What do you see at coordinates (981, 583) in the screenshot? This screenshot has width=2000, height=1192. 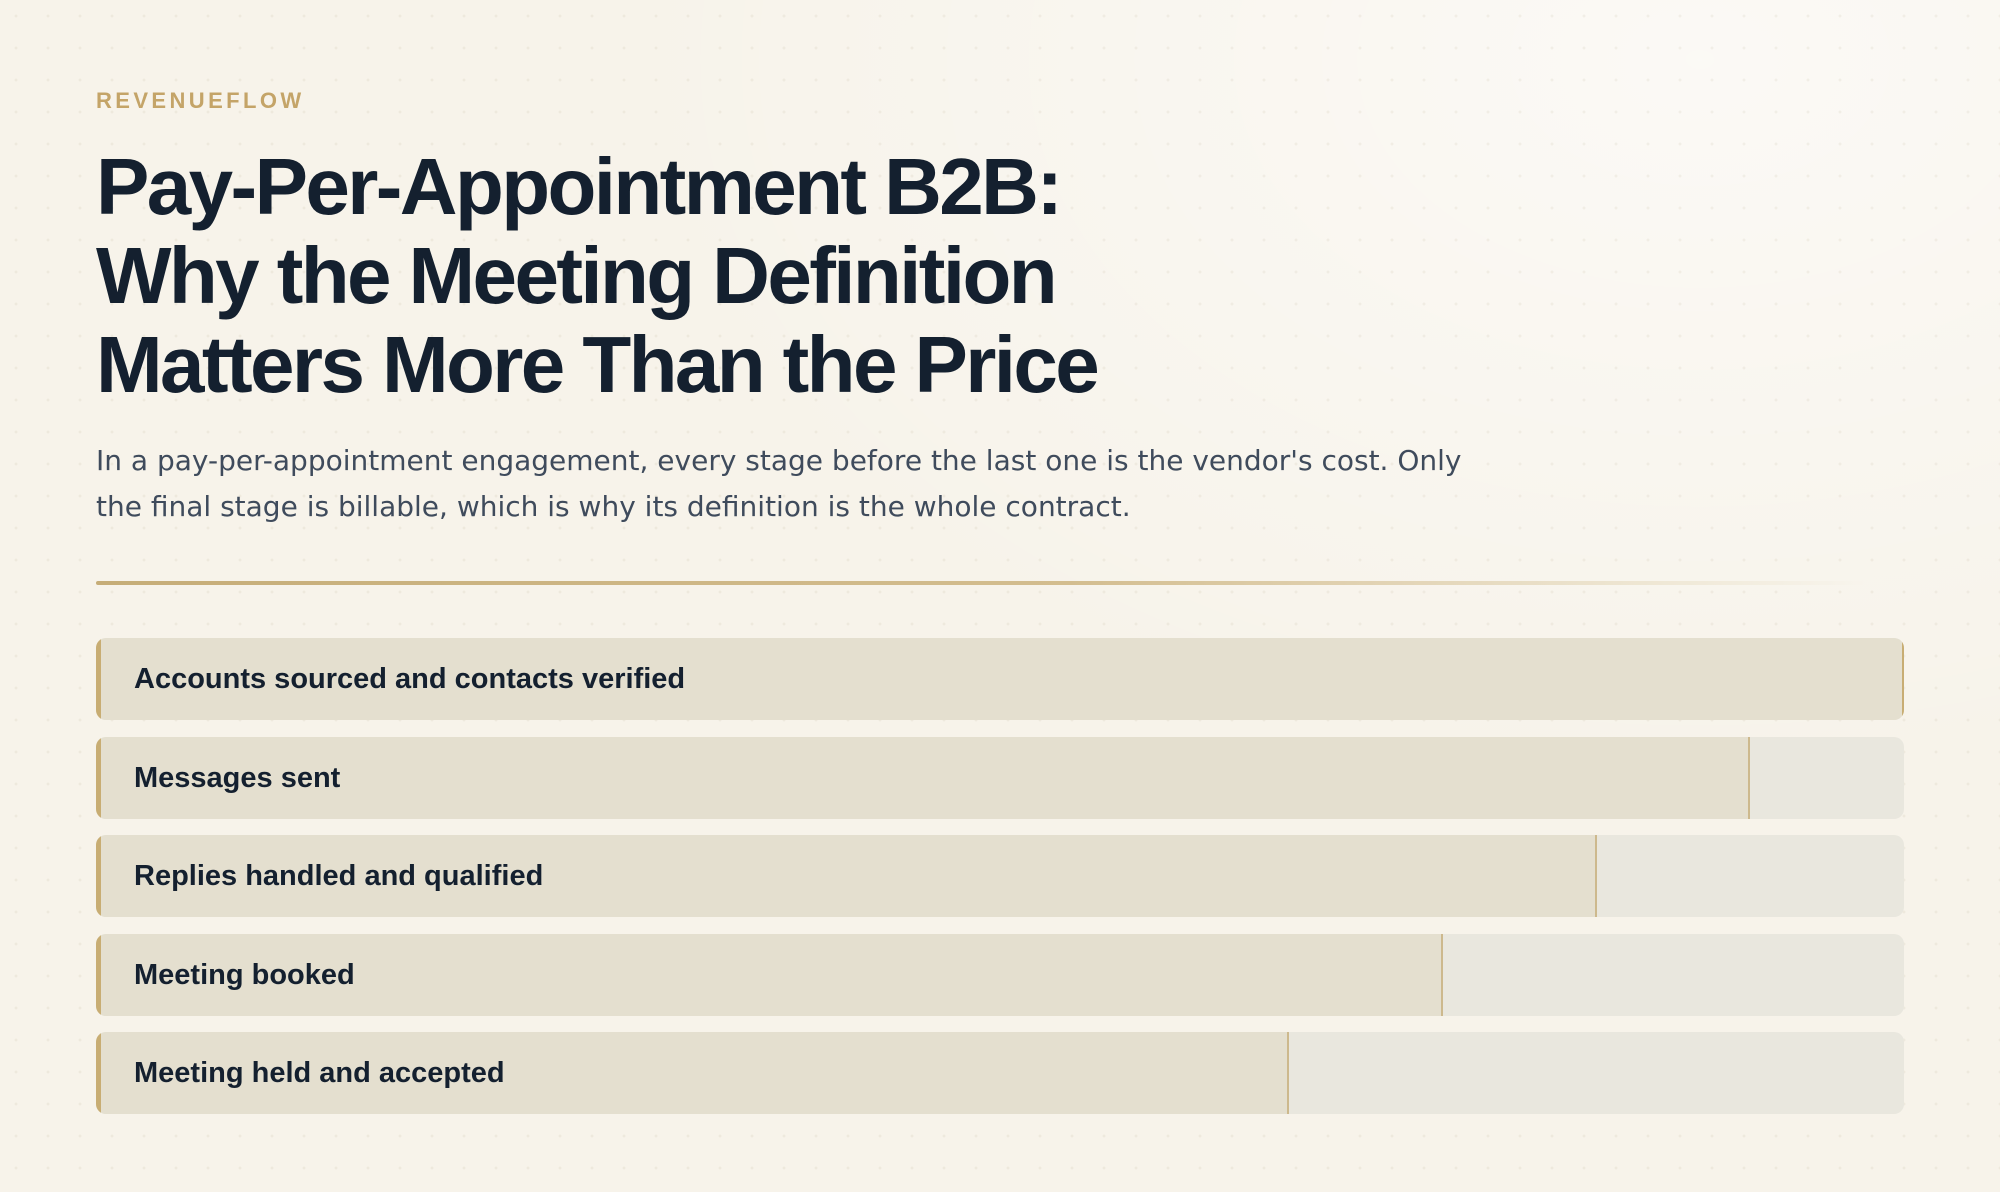 I see `divider` at bounding box center [981, 583].